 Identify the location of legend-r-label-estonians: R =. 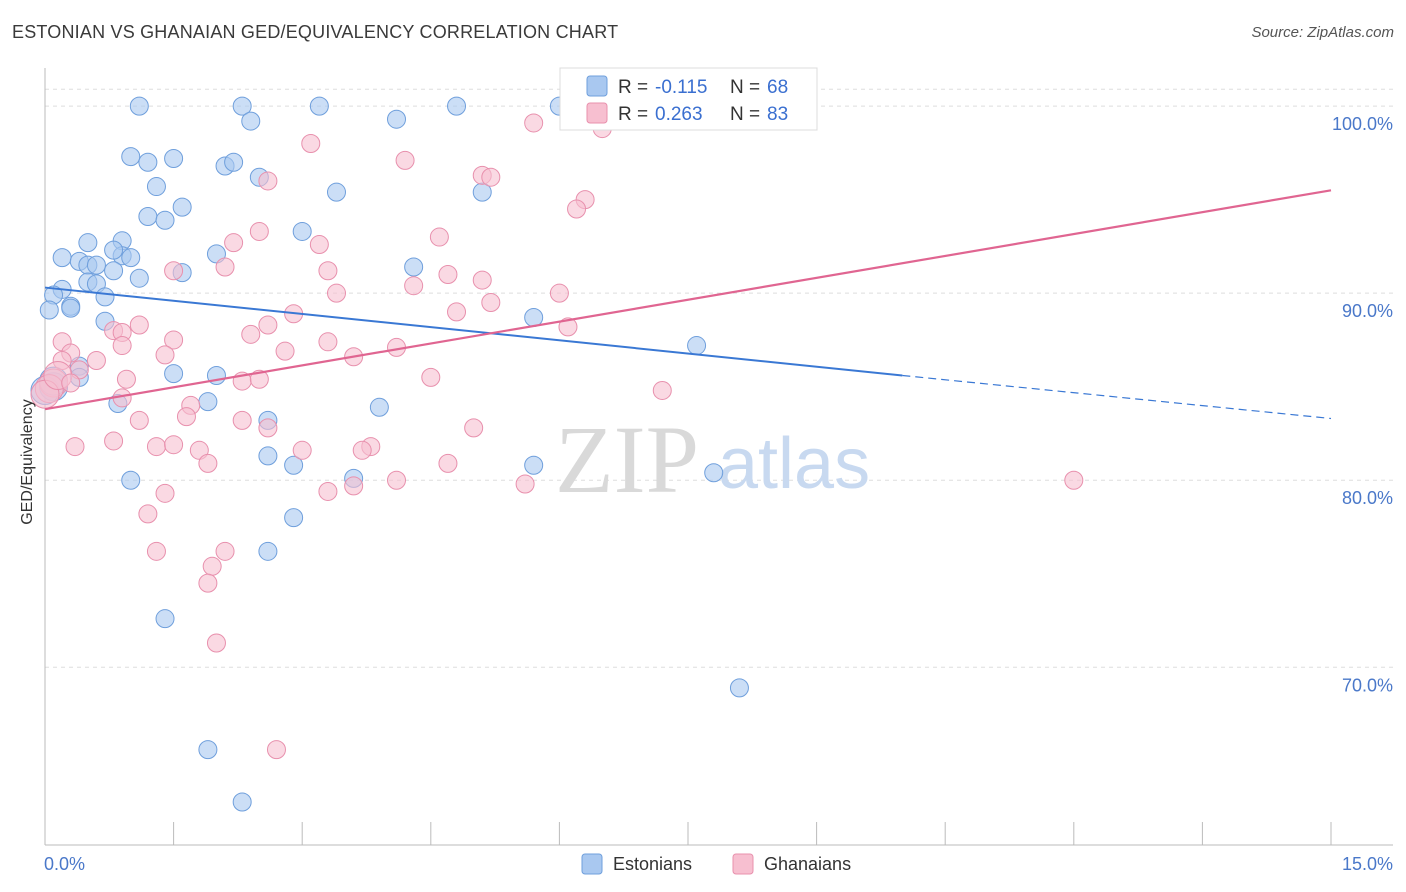
(633, 87).